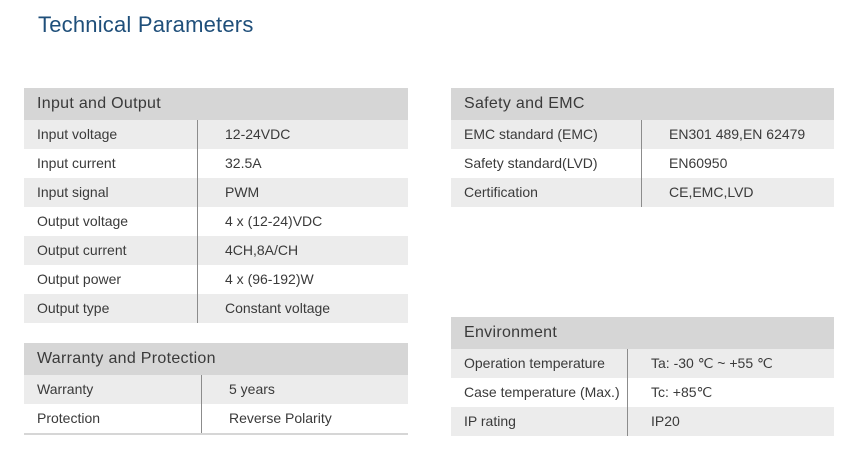 The image size is (860, 458). What do you see at coordinates (539, 363) in the screenshot?
I see `param-label: Operation temperature` at bounding box center [539, 363].